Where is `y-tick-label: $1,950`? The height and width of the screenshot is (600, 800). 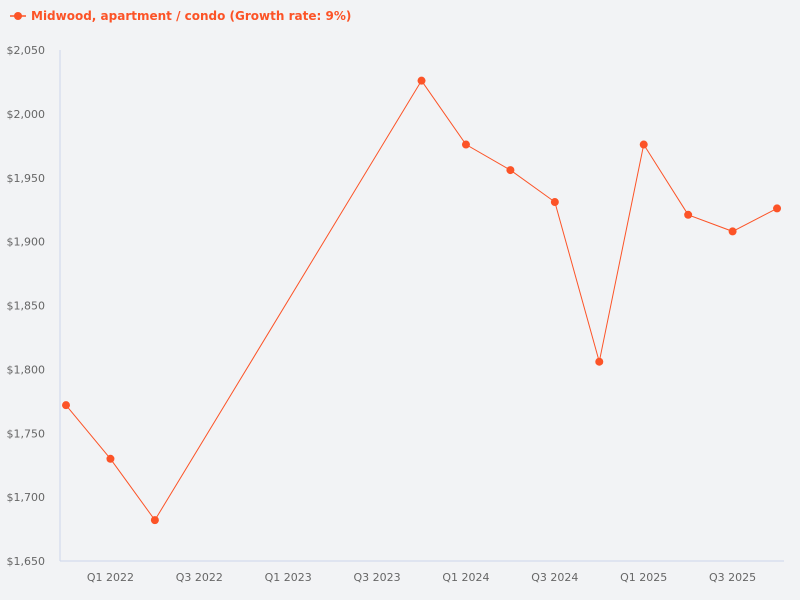
y-tick-label: $1,950 is located at coordinates (26, 178).